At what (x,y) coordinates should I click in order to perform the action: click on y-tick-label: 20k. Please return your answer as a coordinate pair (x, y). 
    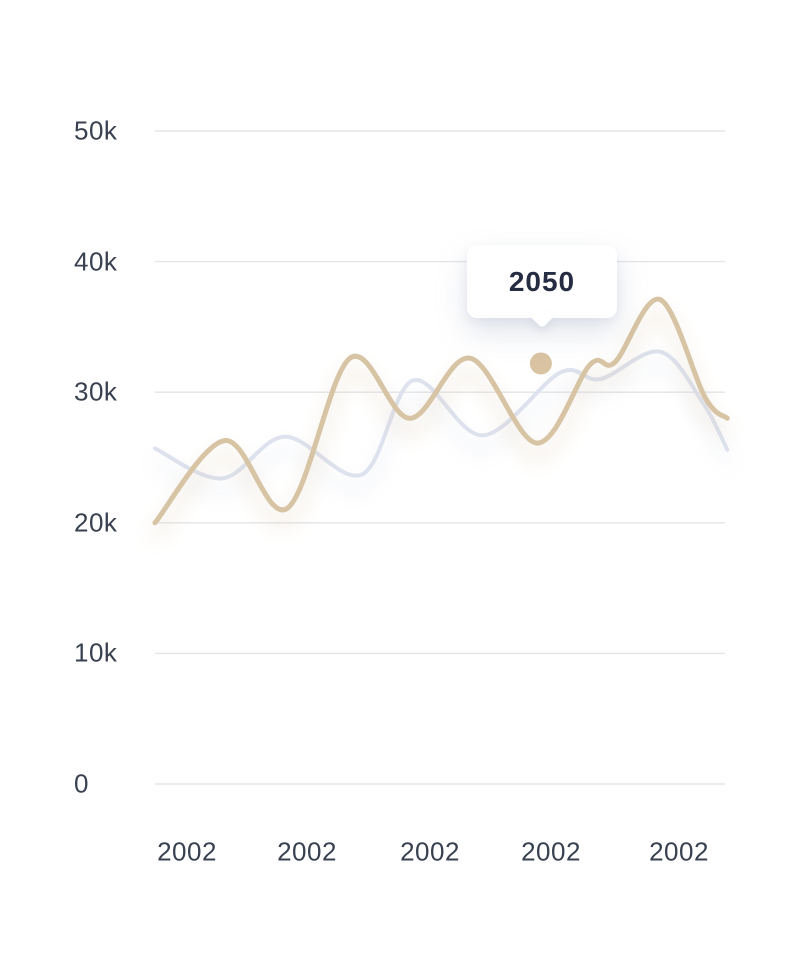
    Looking at the image, I should click on (96, 522).